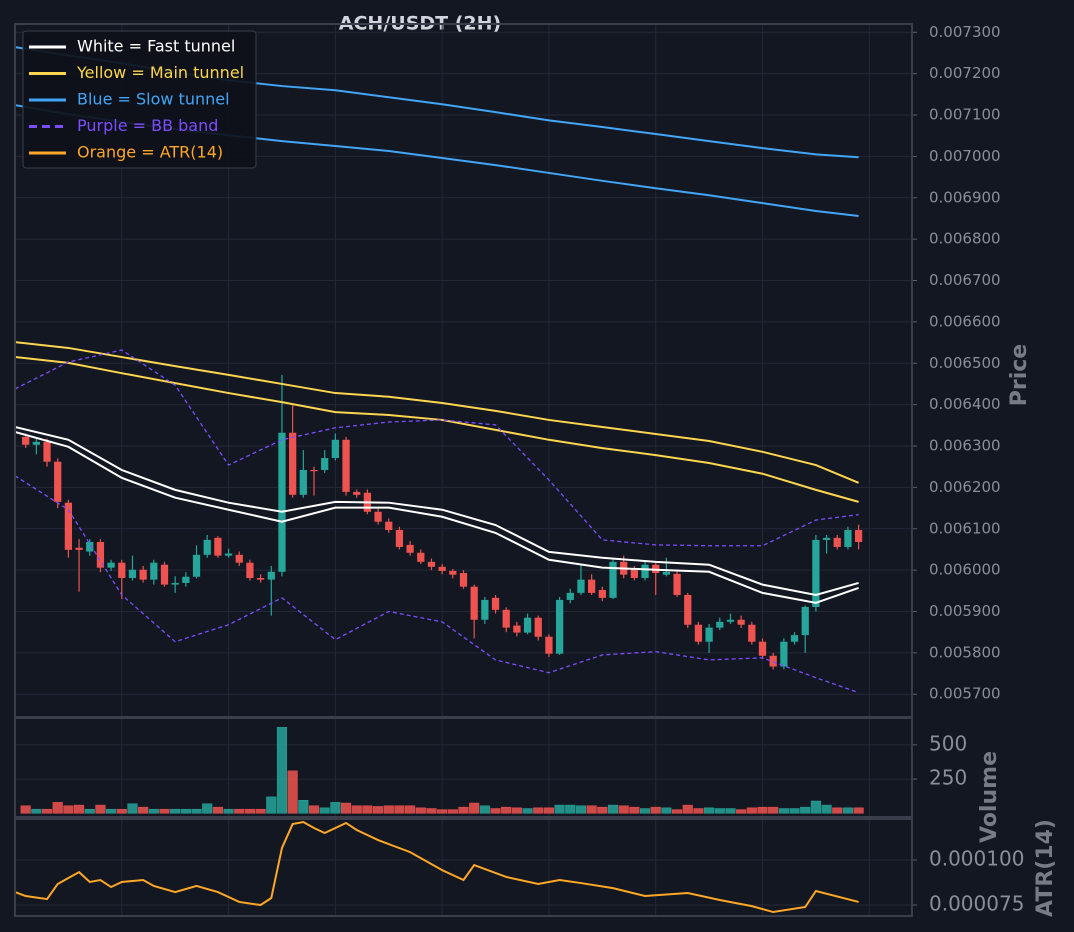 The image size is (1074, 932). What do you see at coordinates (965, 280) in the screenshot?
I see `y-tick-label: 0.006700` at bounding box center [965, 280].